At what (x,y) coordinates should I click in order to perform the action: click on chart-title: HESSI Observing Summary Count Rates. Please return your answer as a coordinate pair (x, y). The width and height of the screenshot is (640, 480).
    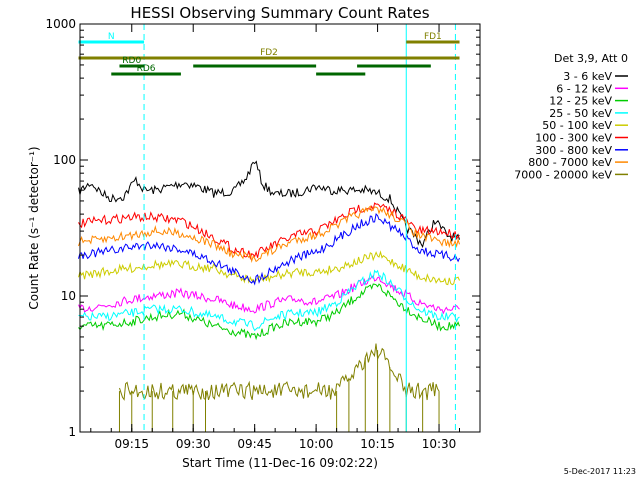
    Looking at the image, I should click on (279, 13).